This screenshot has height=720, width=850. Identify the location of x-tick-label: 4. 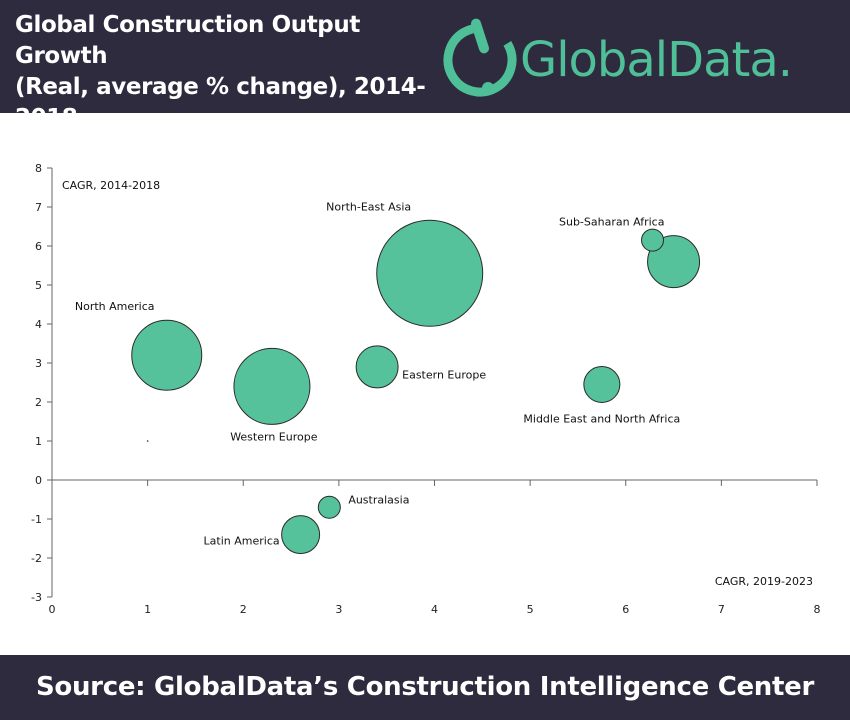
(434, 609).